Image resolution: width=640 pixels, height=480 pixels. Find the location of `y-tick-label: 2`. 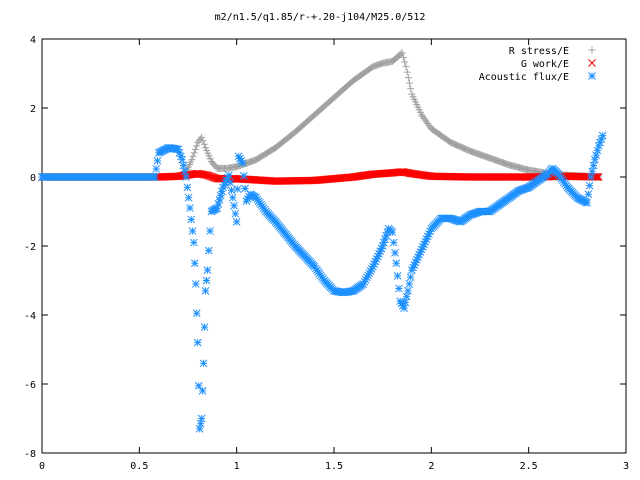

y-tick-label: 2 is located at coordinates (33, 109).